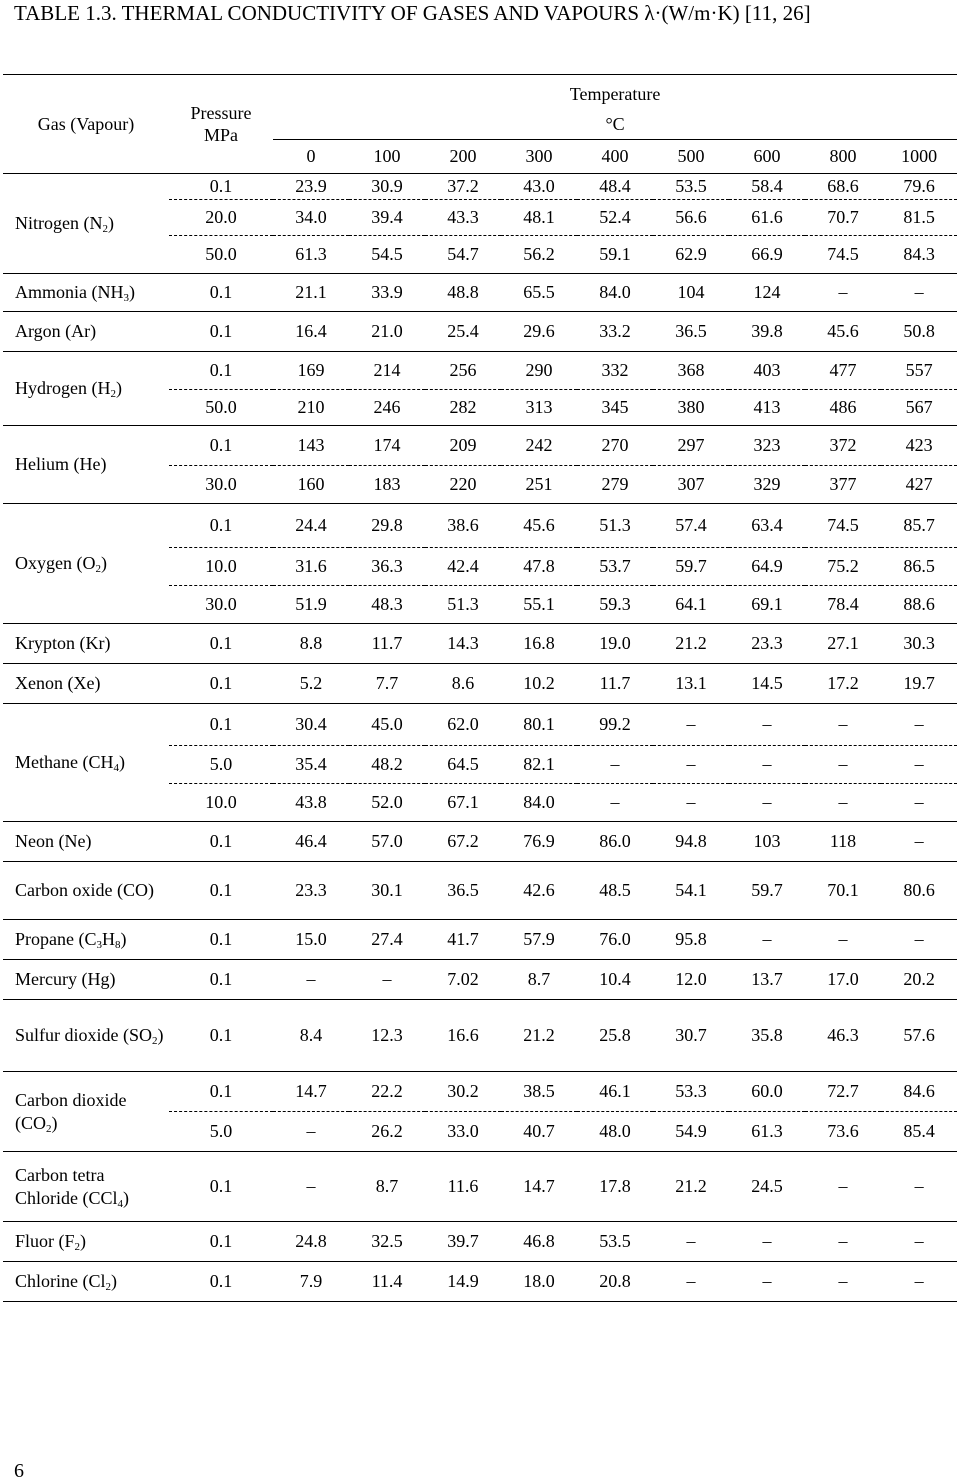 This screenshot has width=960, height=1484. Describe the element at coordinates (463, 407) in the screenshot. I see `value-cell: 282` at that location.